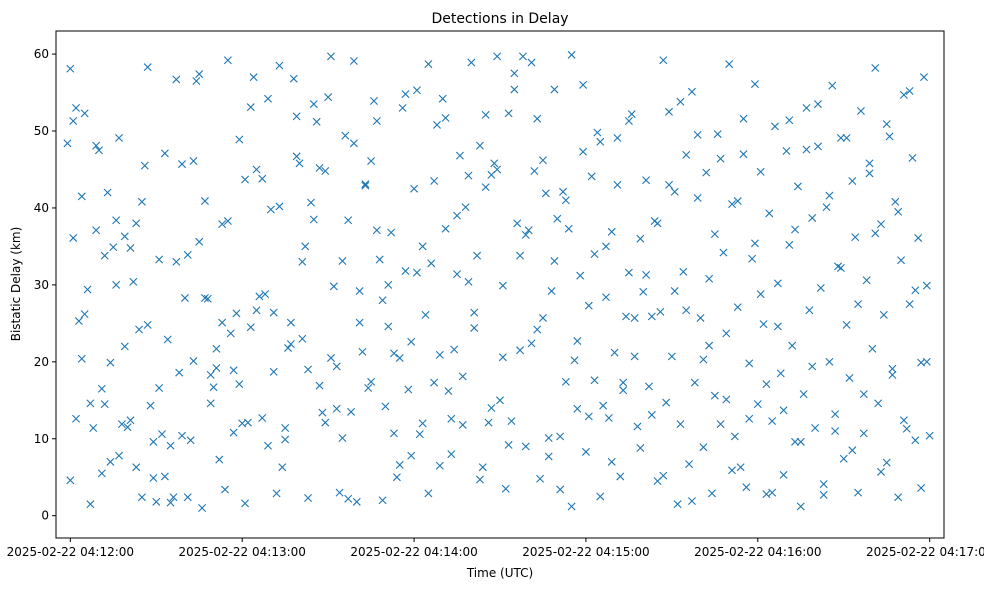 This screenshot has height=590, width=984. What do you see at coordinates (925, 552) in the screenshot?
I see `x-tick-label: 2025-02-22 04:17:00` at bounding box center [925, 552].